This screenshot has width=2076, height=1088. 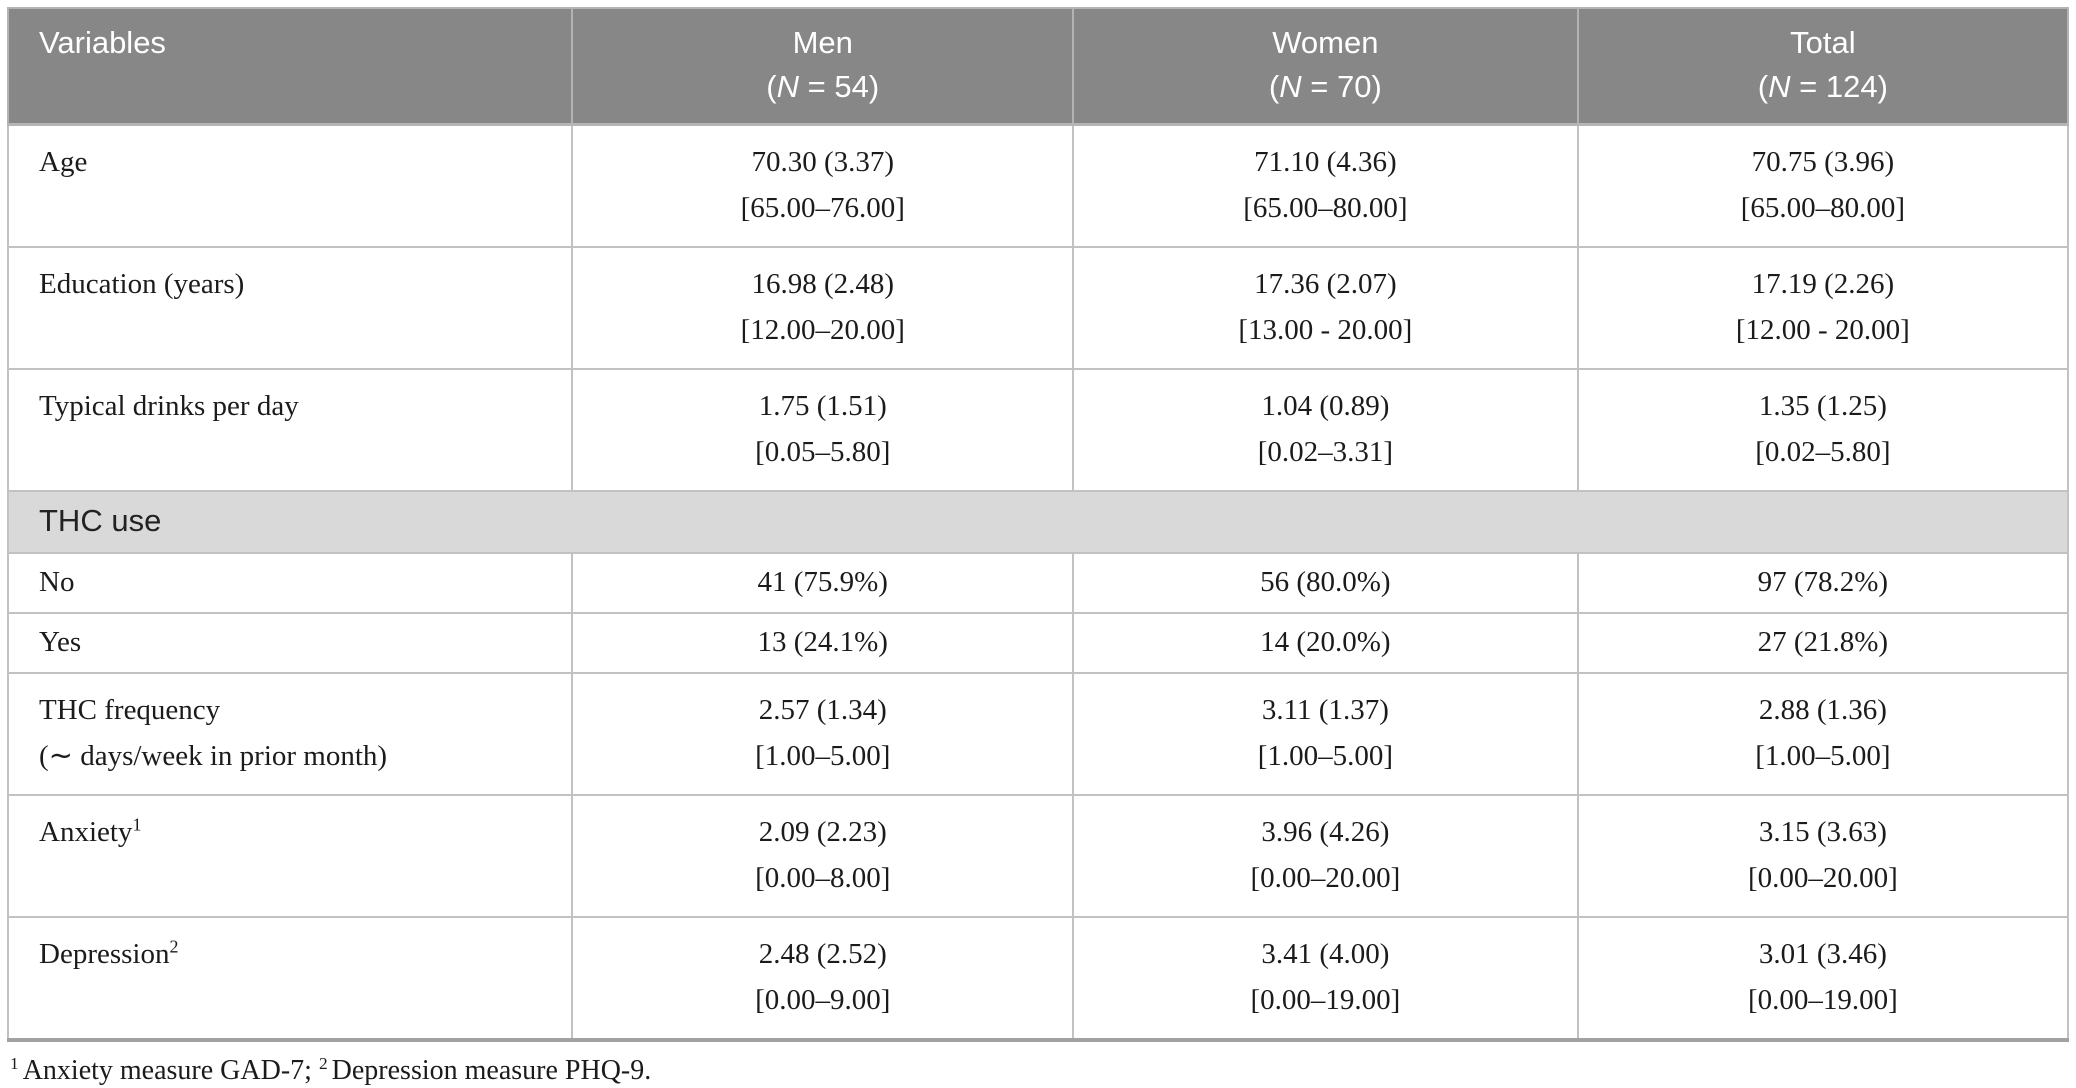 I want to click on row-thc-no: No 41 (75.9%) 56 (80.0%) 97 (78.2%), so click(x=1038, y=583).